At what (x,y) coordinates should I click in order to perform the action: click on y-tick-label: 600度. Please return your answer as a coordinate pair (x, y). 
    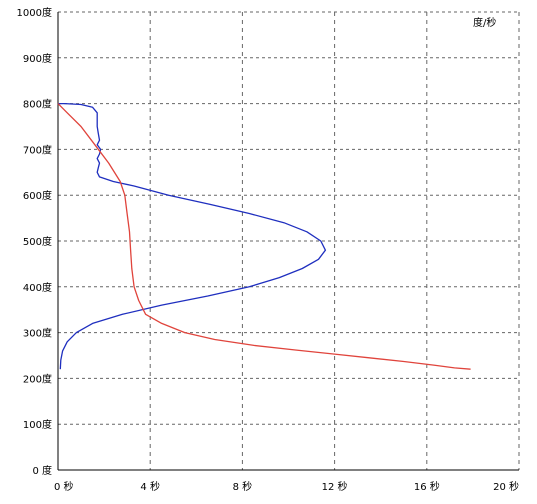
    Looking at the image, I should click on (37, 195).